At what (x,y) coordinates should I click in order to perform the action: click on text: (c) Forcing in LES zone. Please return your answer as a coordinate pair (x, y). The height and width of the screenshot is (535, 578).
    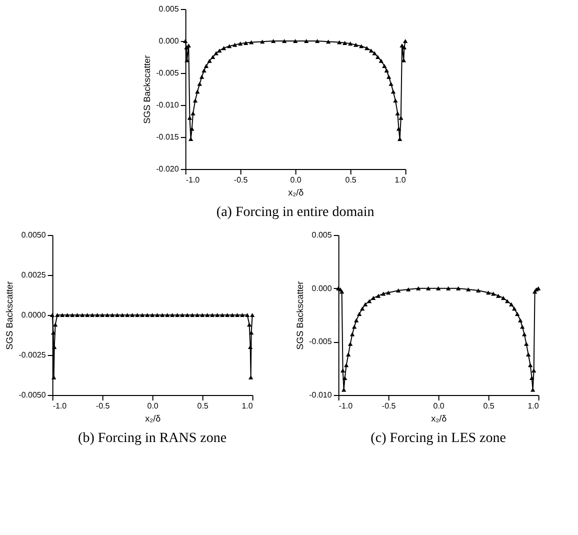
    Looking at the image, I should click on (438, 438).